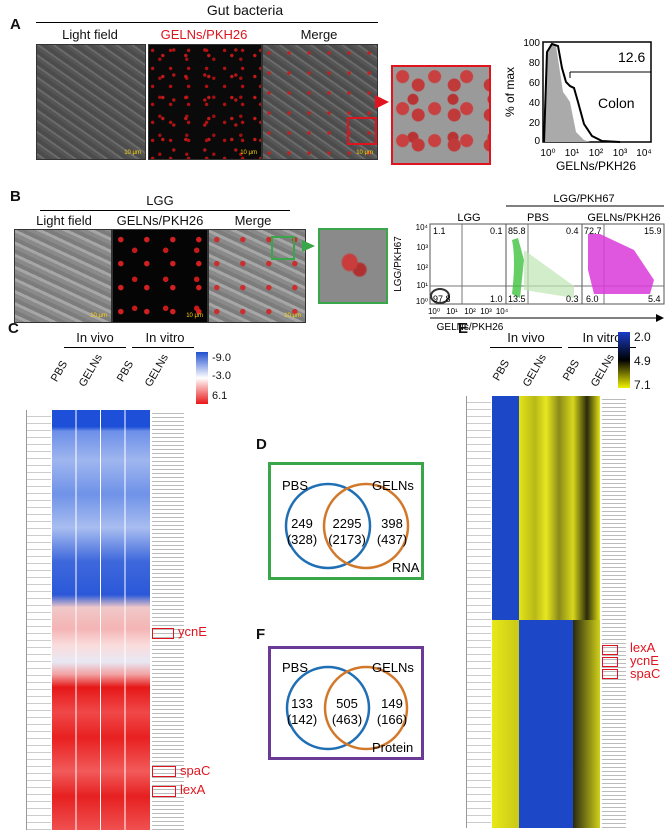 Image resolution: width=669 pixels, height=838 pixels. Describe the element at coordinates (392, 747) in the screenshot. I see `venn-type: Protein` at that location.